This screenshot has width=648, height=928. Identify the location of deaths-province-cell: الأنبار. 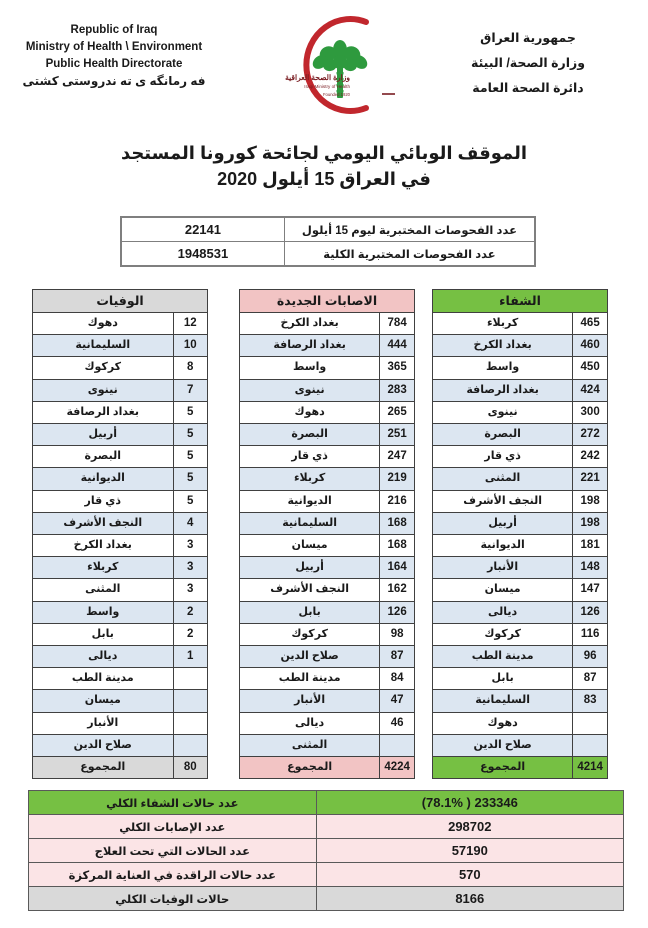
(103, 723).